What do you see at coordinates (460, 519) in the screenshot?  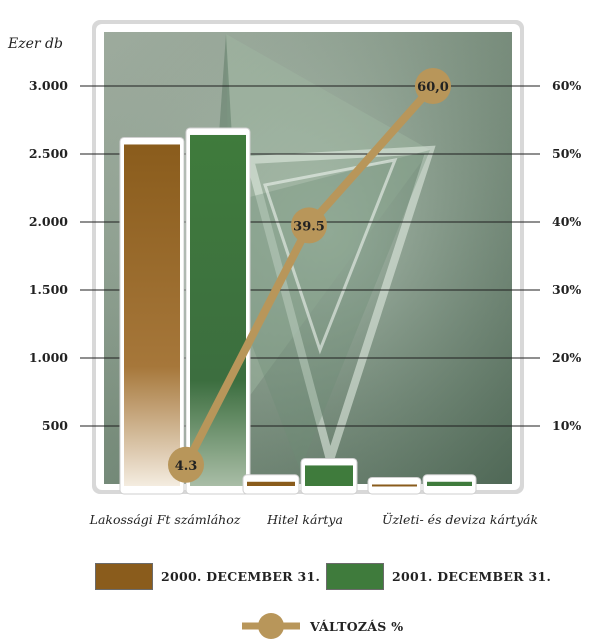 I see `category-label-2: Üzleti- és deviza kártyák` at bounding box center [460, 519].